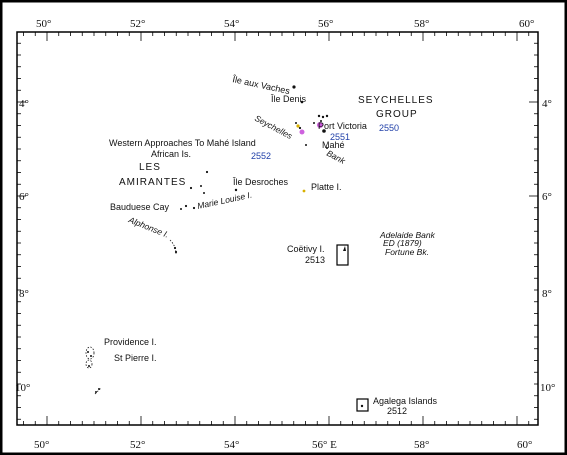 This screenshot has width=567, height=455. I want to click on lon-label-bottom: 50°, so click(41, 445).